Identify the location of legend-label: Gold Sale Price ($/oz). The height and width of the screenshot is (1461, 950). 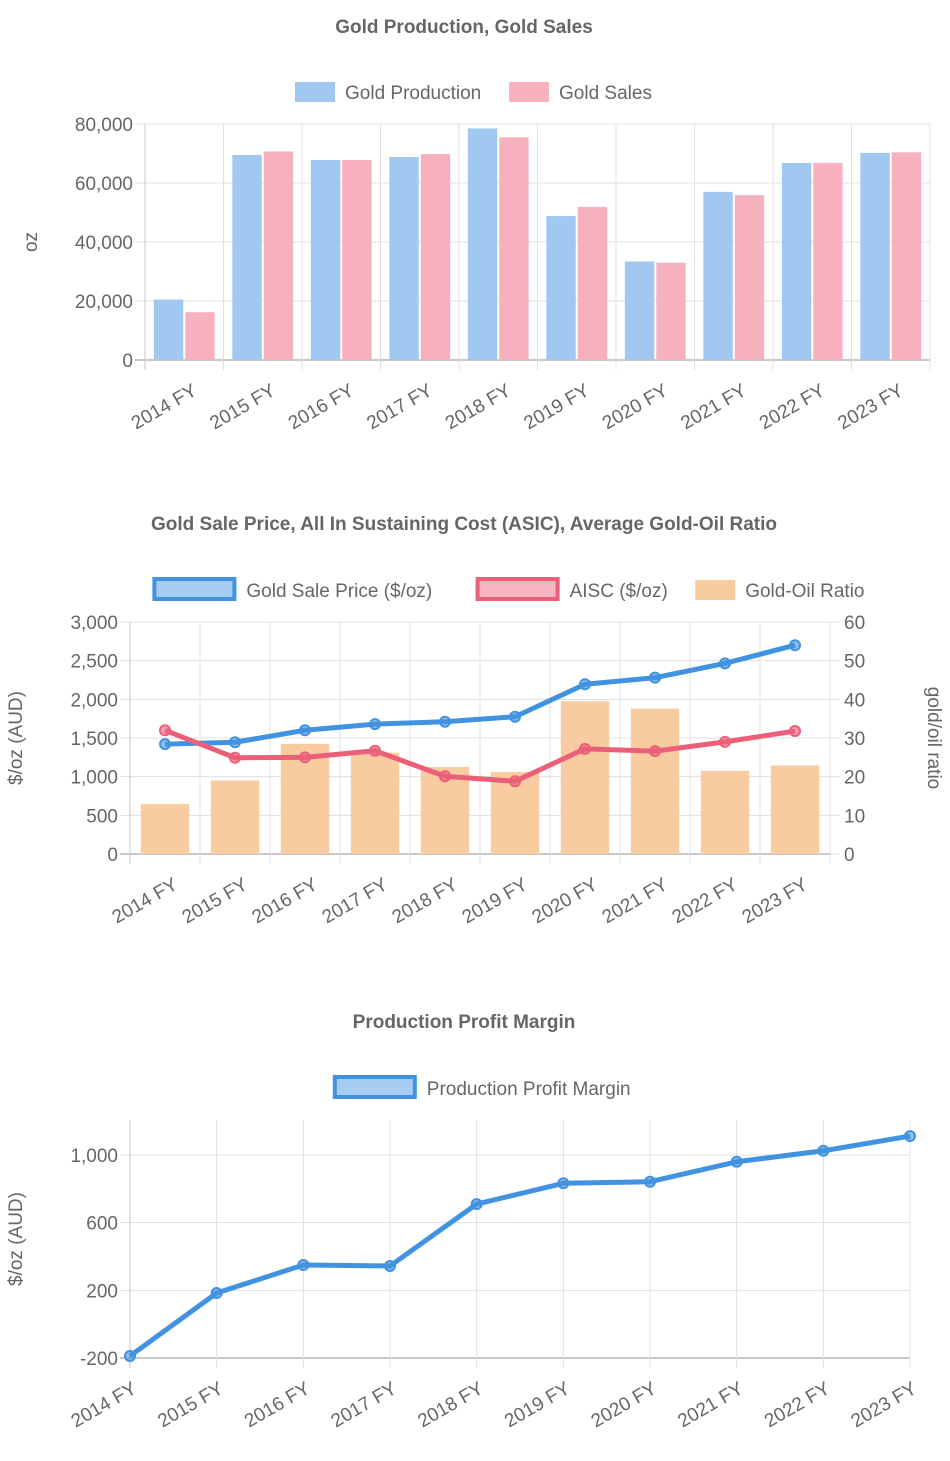
(339, 591).